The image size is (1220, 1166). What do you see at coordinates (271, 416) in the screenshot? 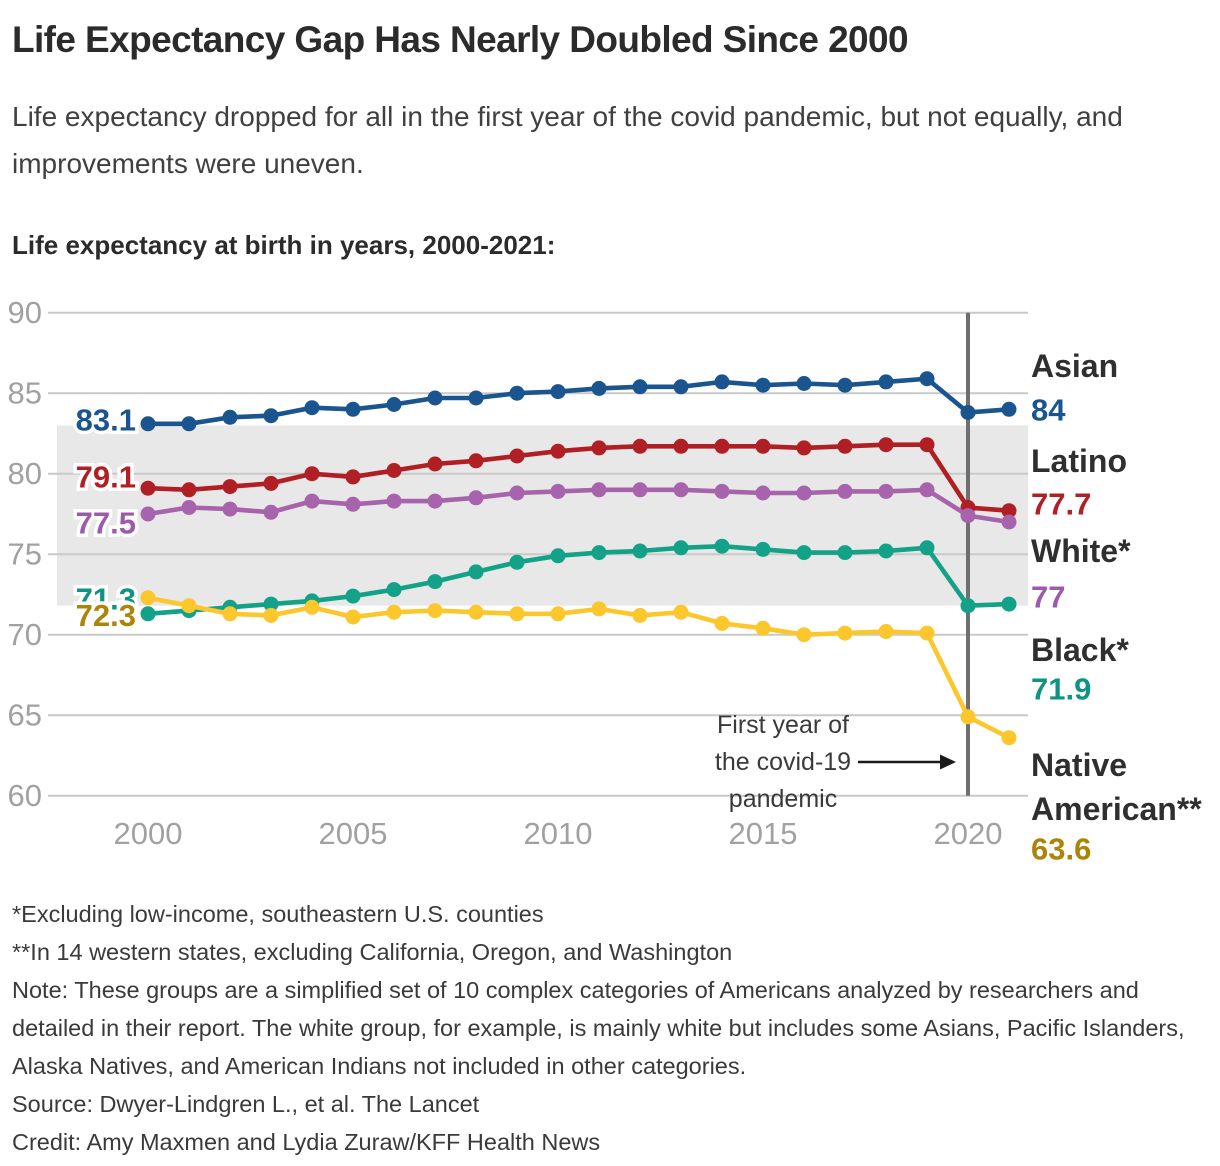
I see `data-point-asian-2003` at bounding box center [271, 416].